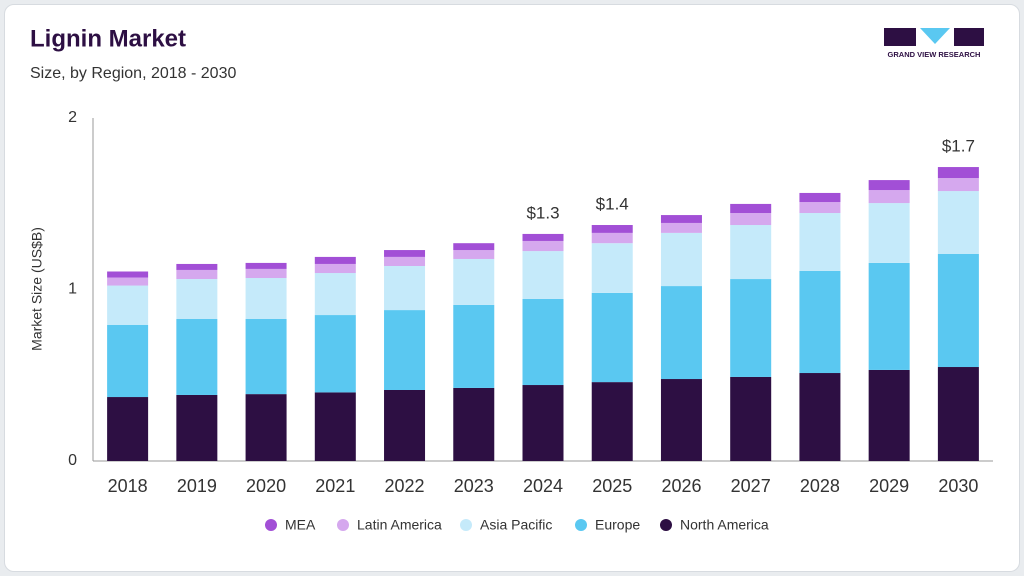 The image size is (1024, 576). I want to click on x-tick-label: 2029, so click(889, 486).